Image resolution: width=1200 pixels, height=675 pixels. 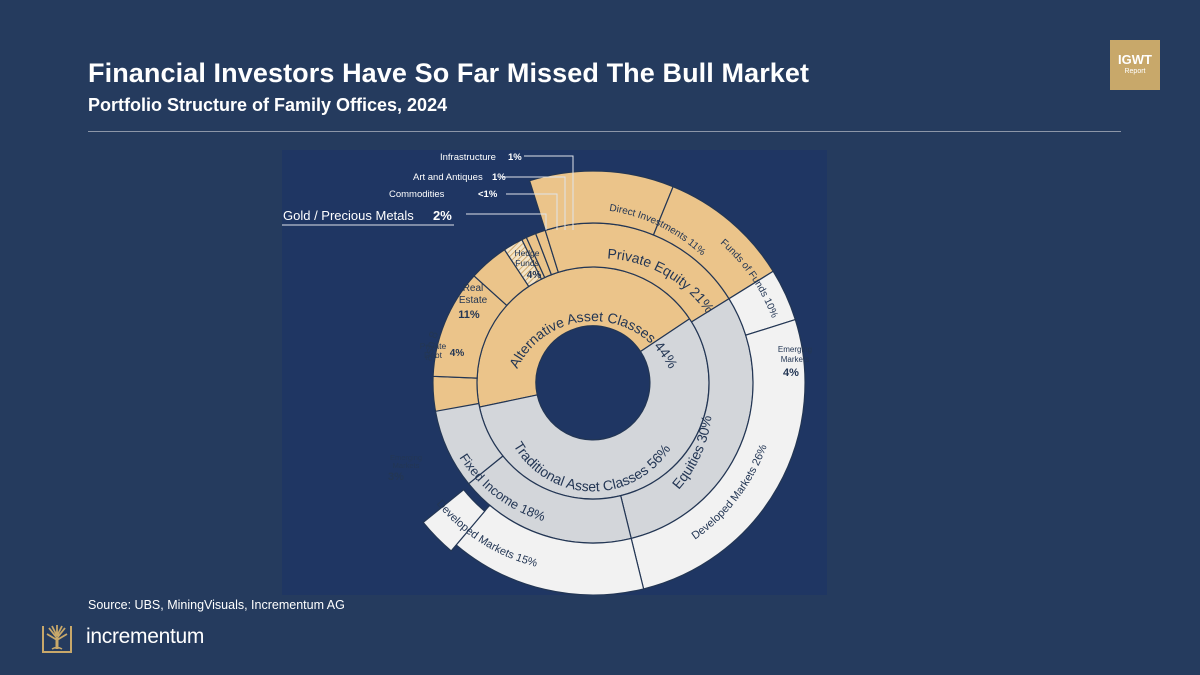 I want to click on badge-main-text: IGWT, so click(x=1135, y=59).